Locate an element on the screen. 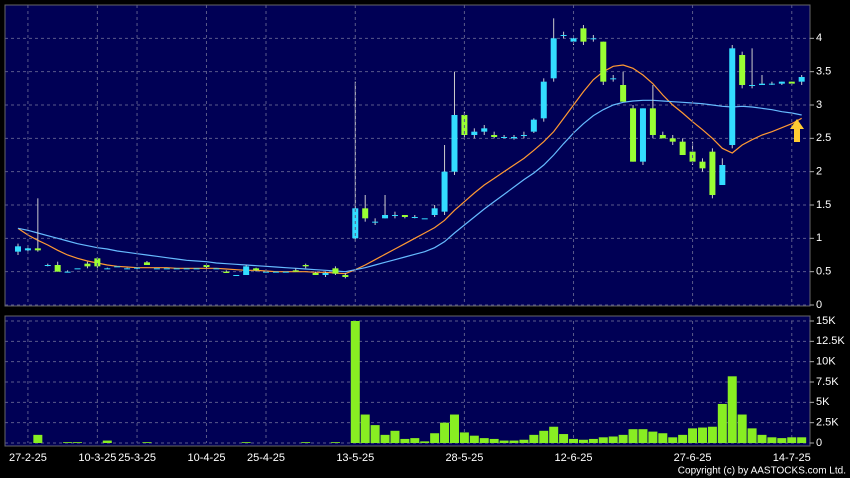  x-tick-label: 13-5-25 is located at coordinates (355, 458).